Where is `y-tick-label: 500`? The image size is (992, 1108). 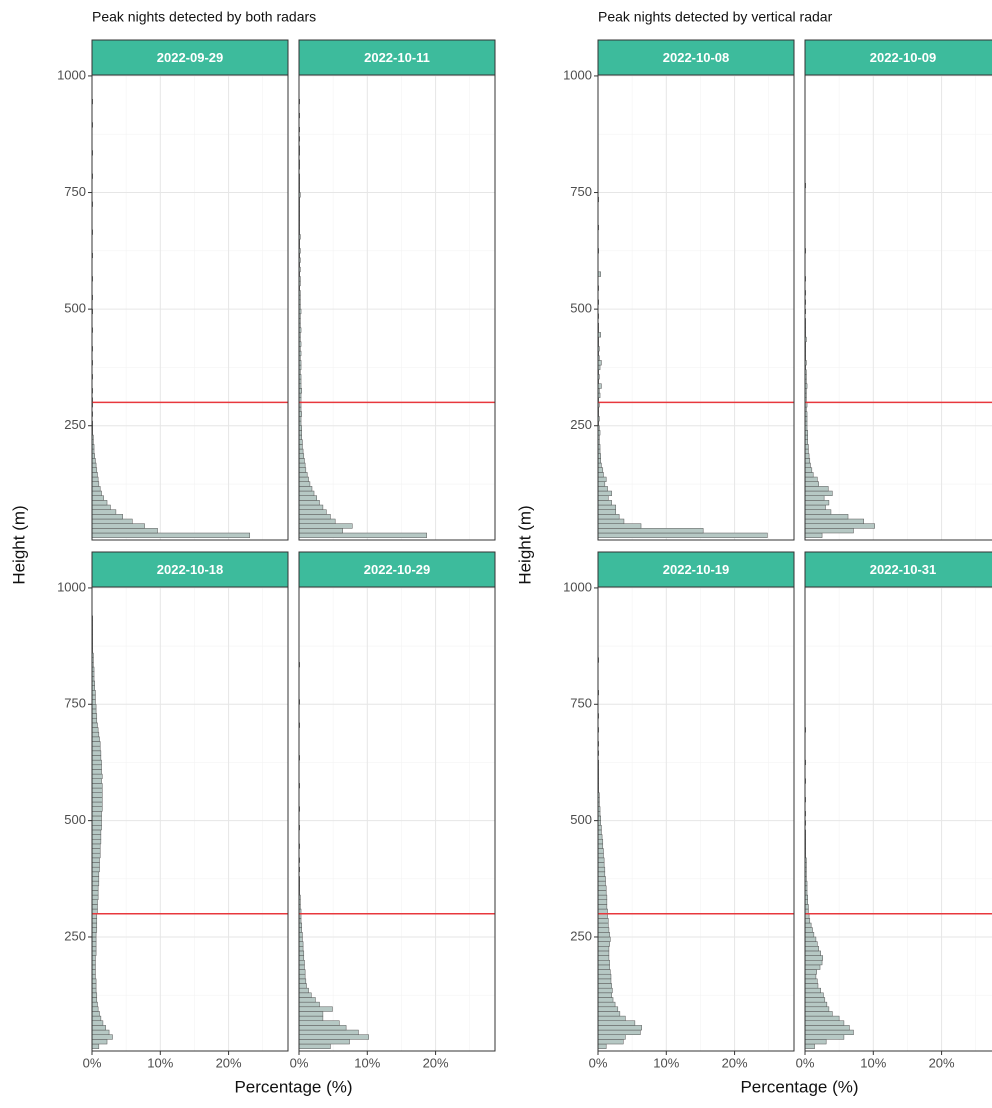
y-tick-label: 500 is located at coordinates (75, 819).